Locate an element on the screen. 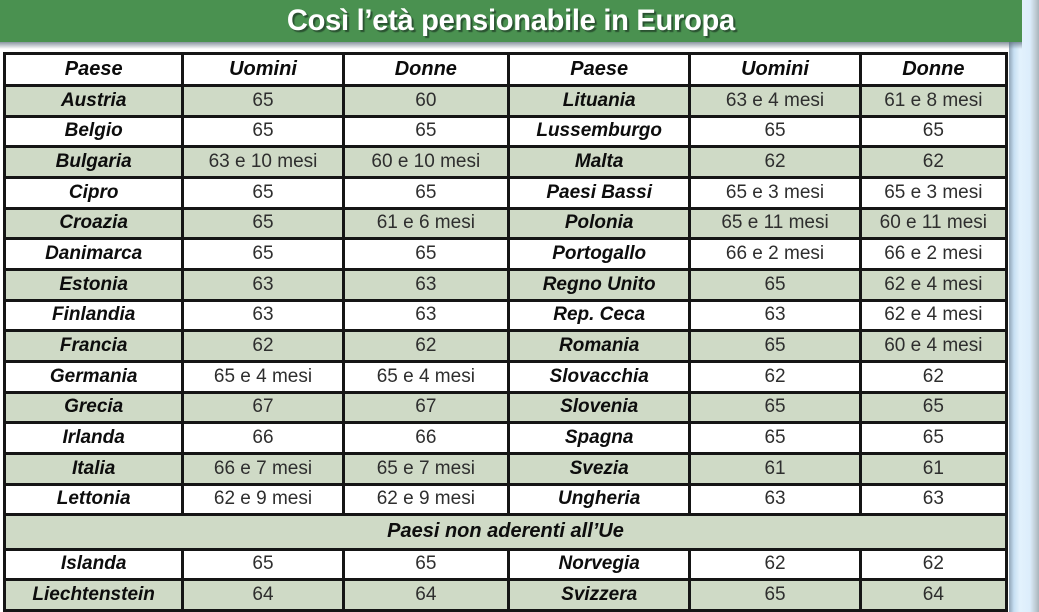 This screenshot has height=612, width=1039. value-cell: 60 e 10 mesi is located at coordinates (425, 162).